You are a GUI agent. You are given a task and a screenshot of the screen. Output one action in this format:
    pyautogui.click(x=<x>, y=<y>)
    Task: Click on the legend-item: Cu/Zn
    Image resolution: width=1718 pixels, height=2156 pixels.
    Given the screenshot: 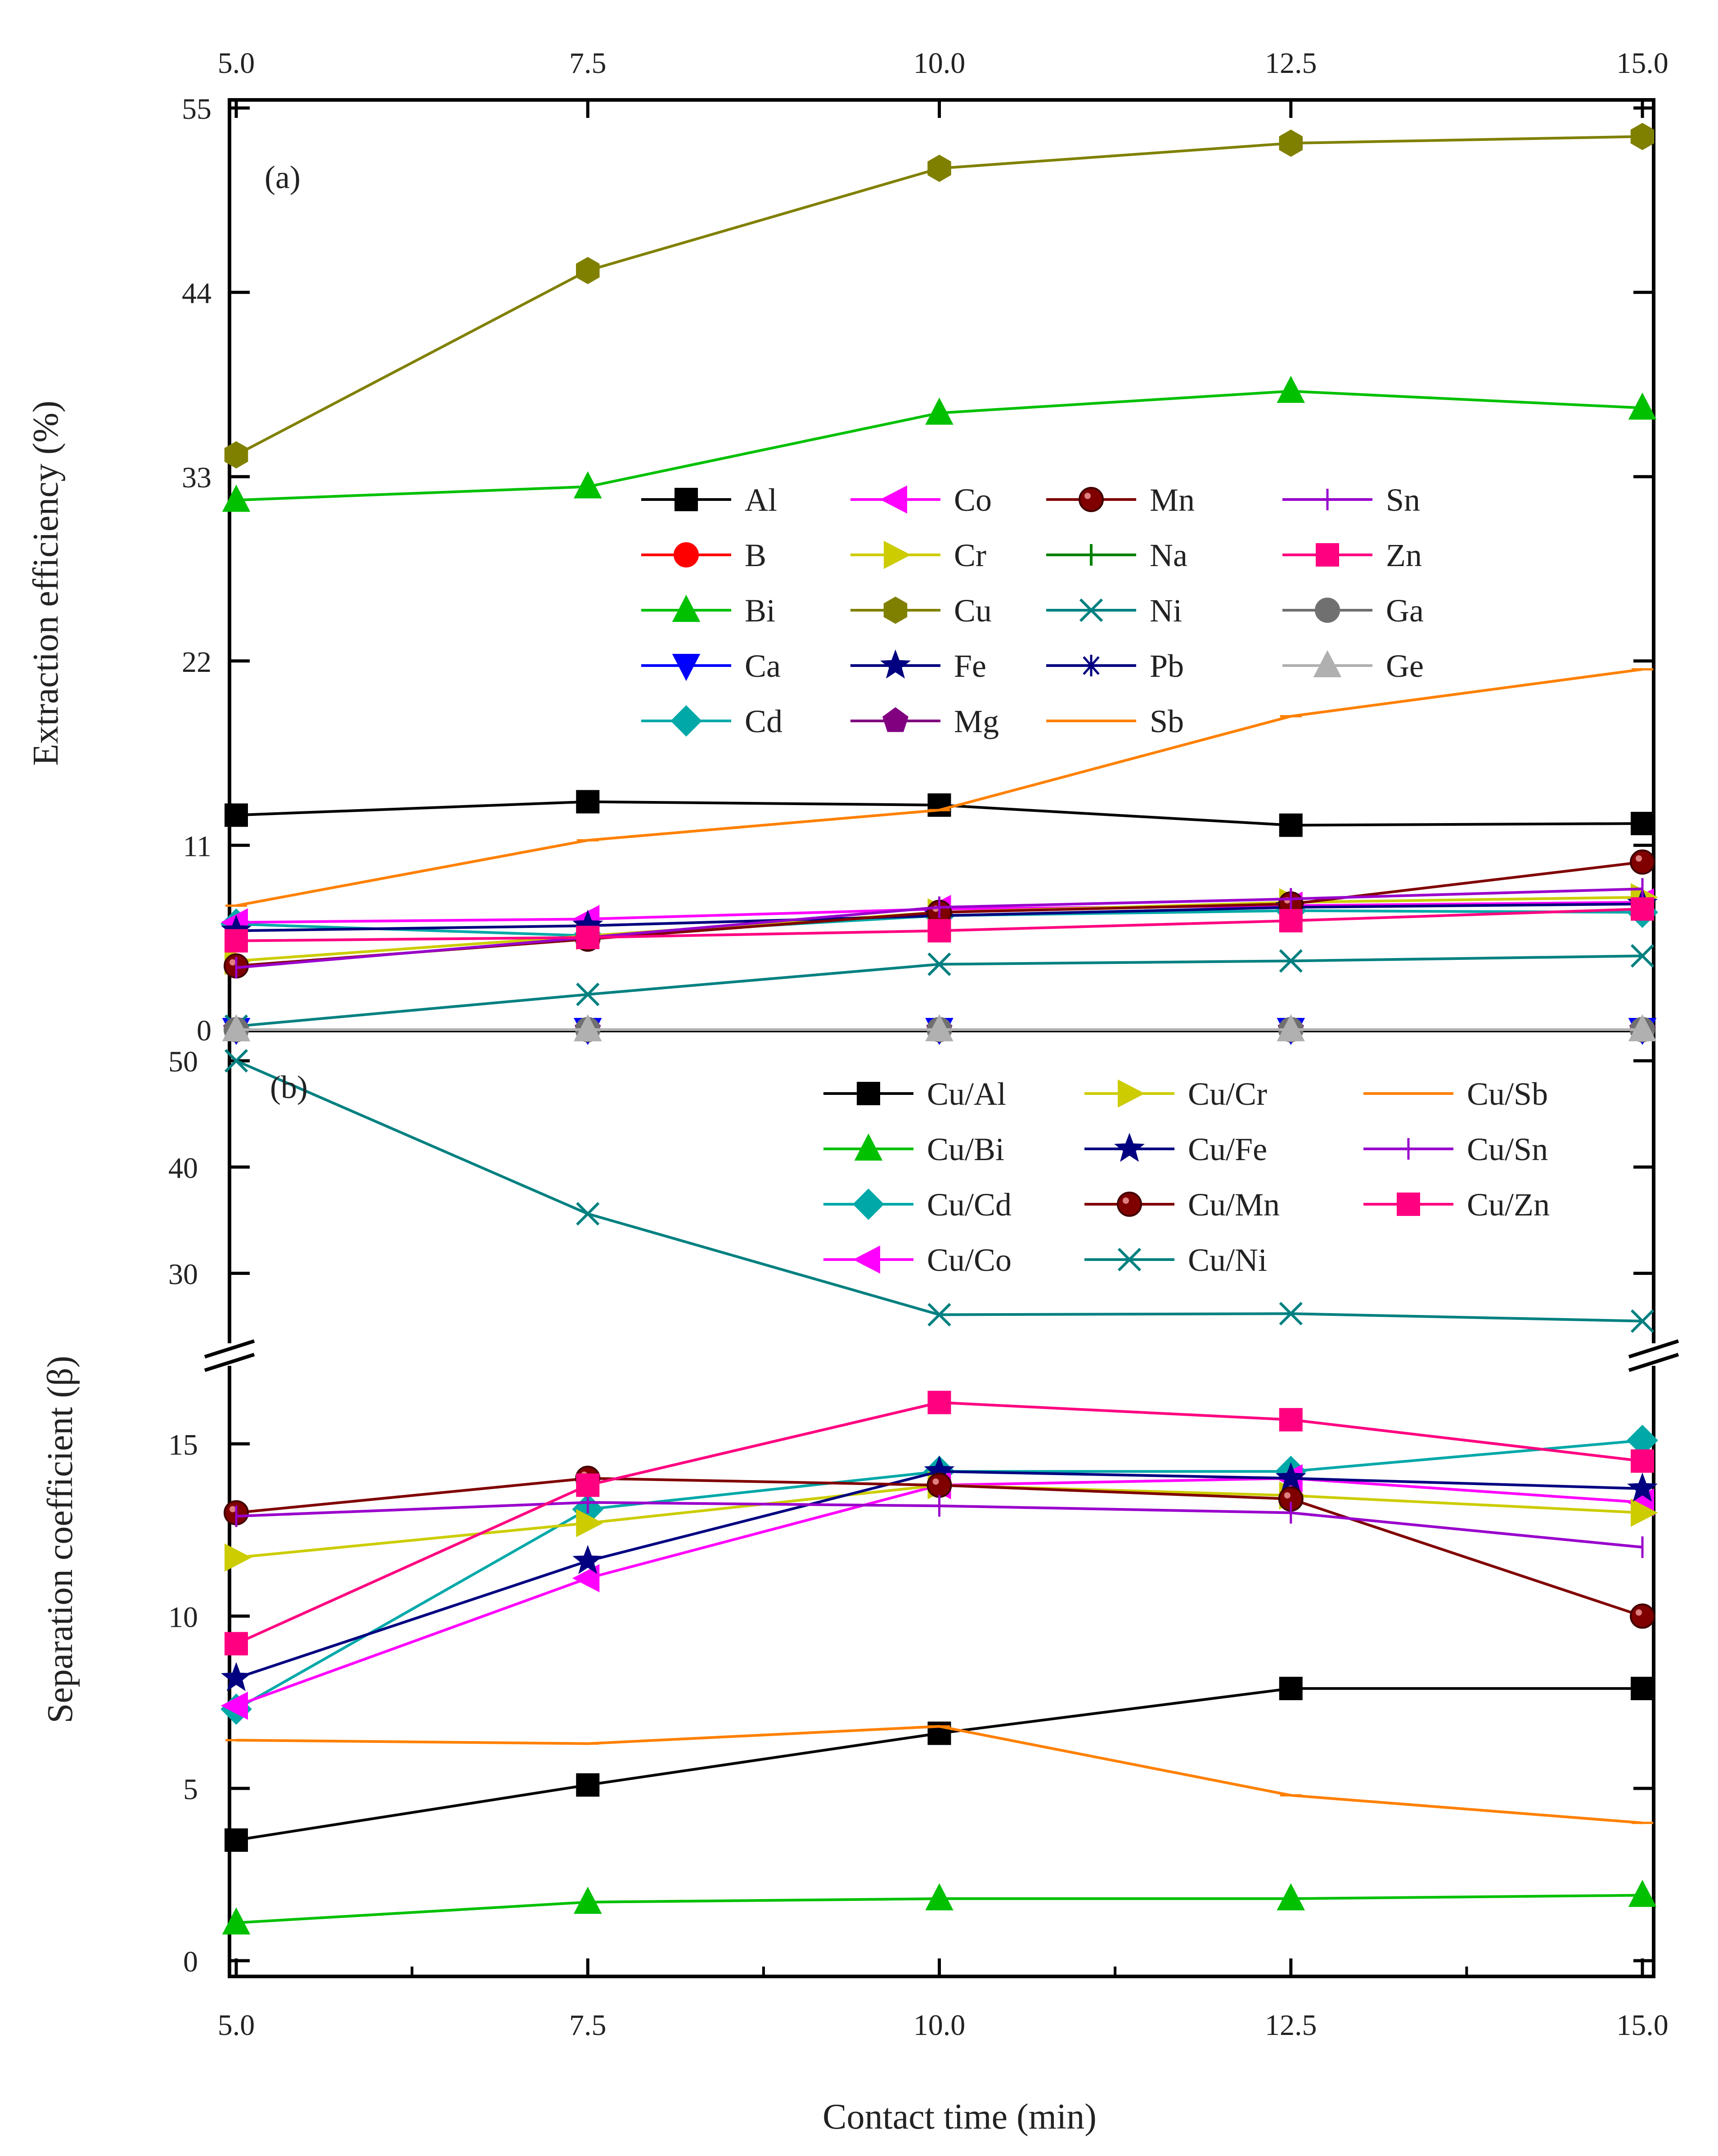 What is the action you would take?
    pyautogui.click(x=1456, y=1205)
    